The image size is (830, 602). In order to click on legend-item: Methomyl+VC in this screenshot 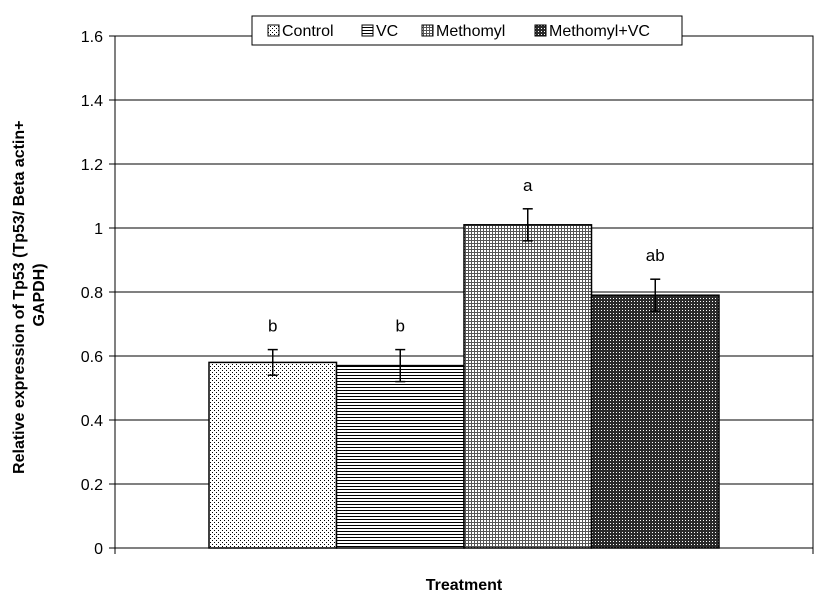, I will do `click(592, 31)`.